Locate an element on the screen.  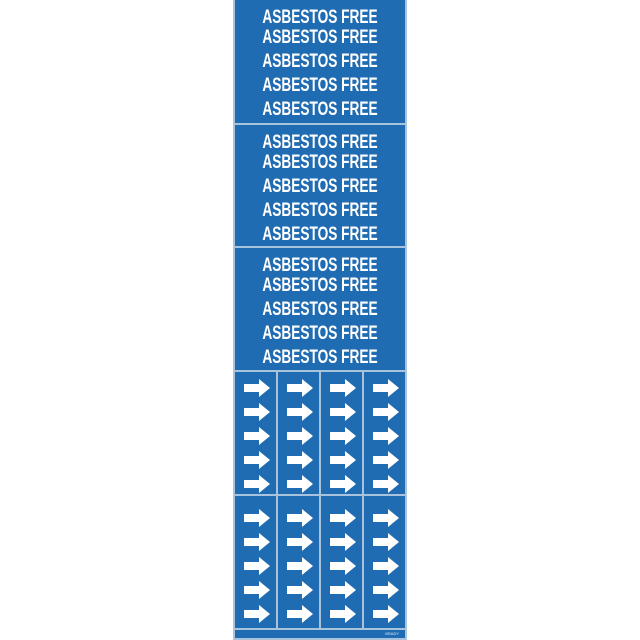
footer-strip: BRADY is located at coordinates (320, 634).